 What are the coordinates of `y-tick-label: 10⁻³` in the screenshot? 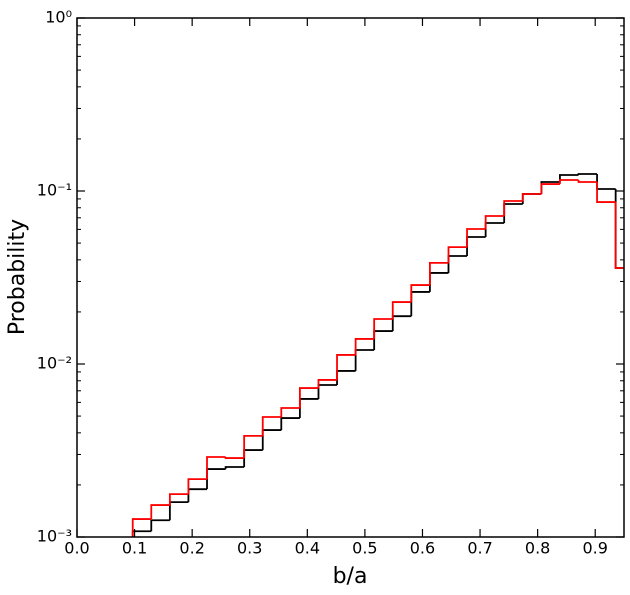 It's located at (54, 536).